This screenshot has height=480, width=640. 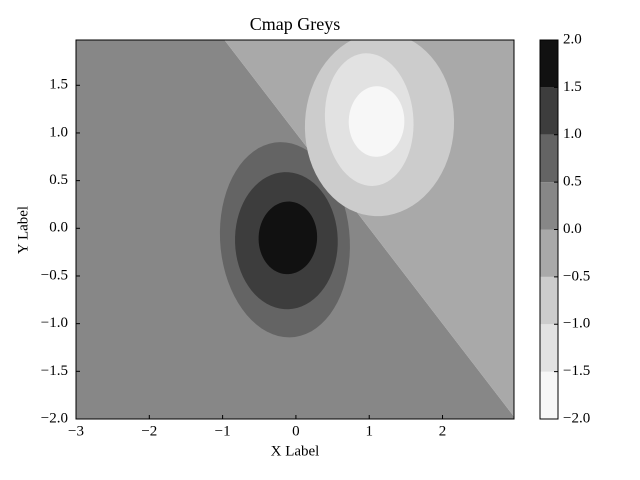 What do you see at coordinates (58, 132) in the screenshot?
I see `y-tick-label: 1.0` at bounding box center [58, 132].